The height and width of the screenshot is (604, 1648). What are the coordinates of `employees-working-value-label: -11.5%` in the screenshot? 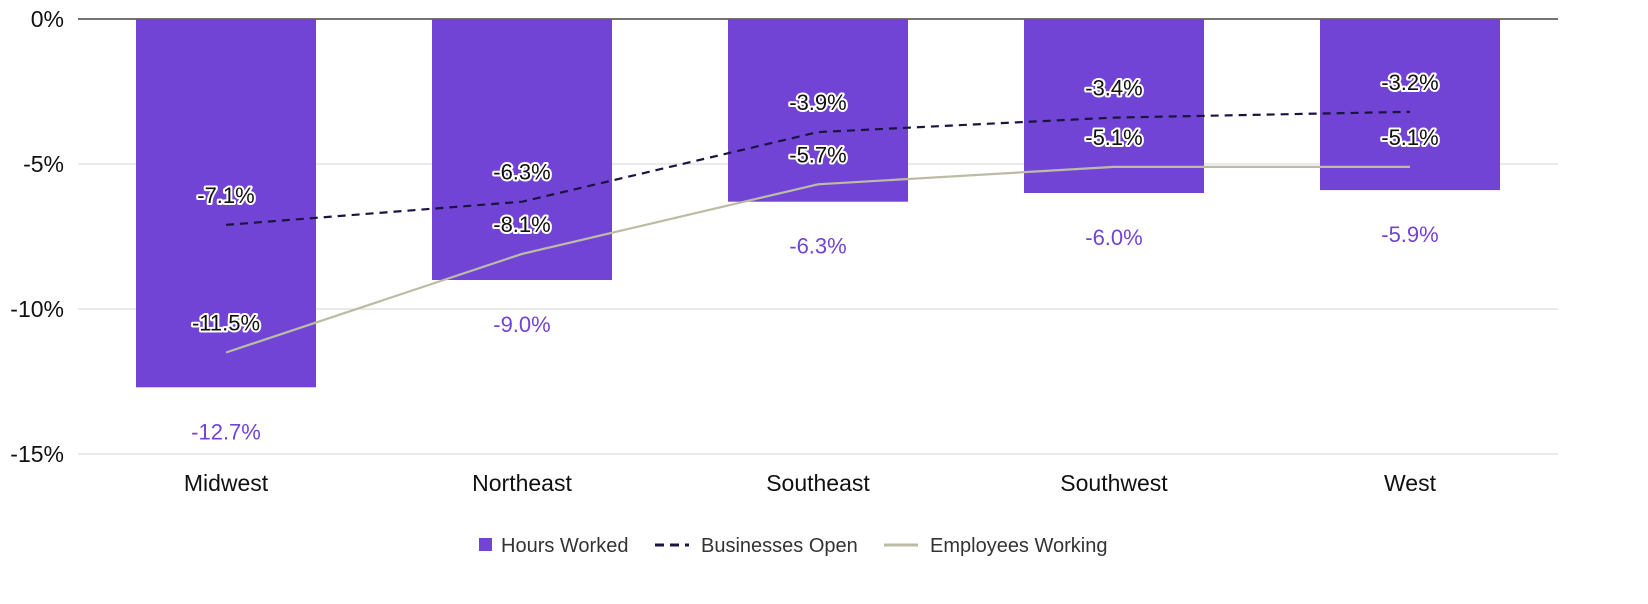 It's located at (226, 323).